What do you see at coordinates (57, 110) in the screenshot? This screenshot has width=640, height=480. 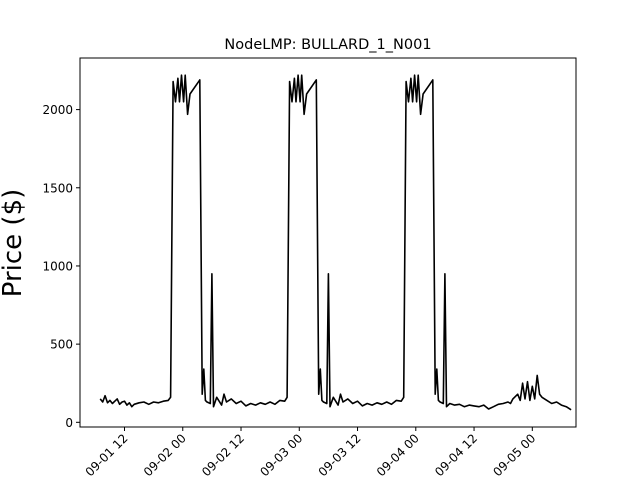 I see `y-tick-label: 2000` at bounding box center [57, 110].